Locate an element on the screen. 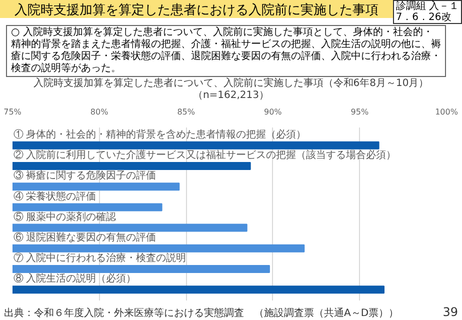 This screenshot has width=462, height=320. y-tick-label: ⑥ 退院困難な要因の有無の評価 is located at coordinates (85, 237).